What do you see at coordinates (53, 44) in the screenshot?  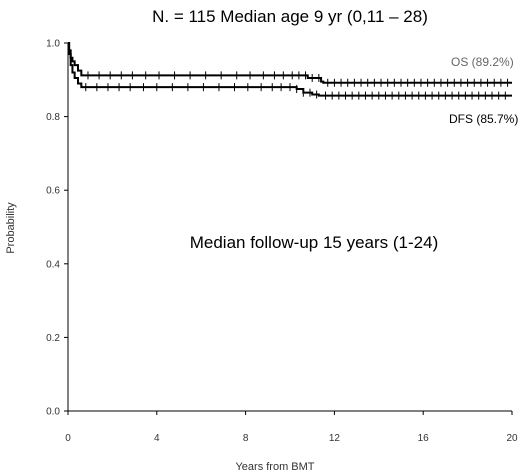 I see `y-tick-label: 1.0` at bounding box center [53, 44].